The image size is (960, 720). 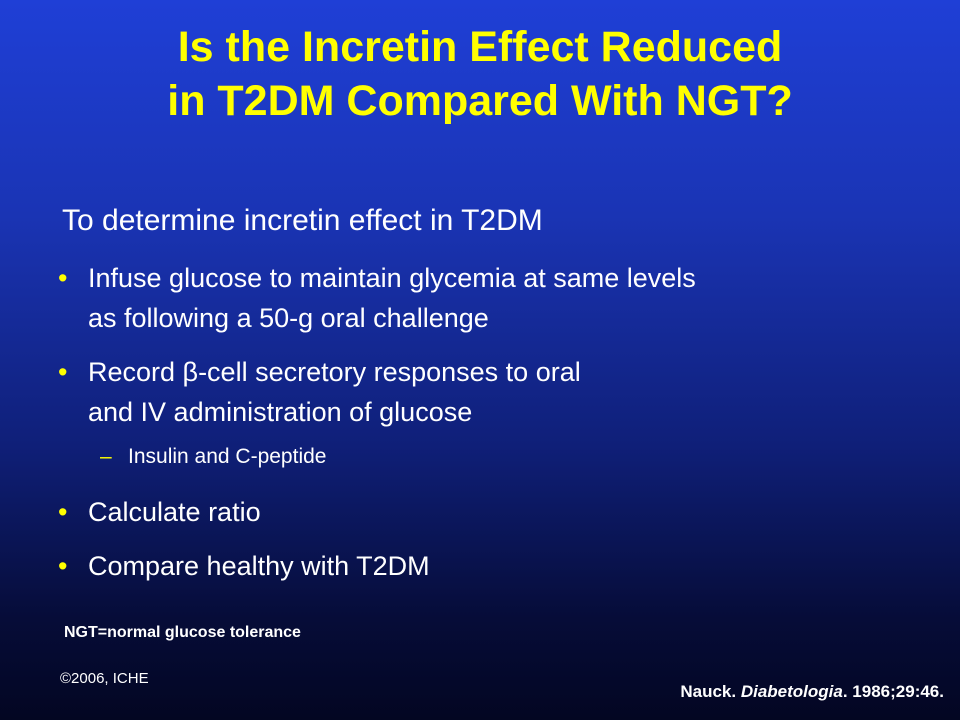 What do you see at coordinates (498, 457) in the screenshot?
I see `sub-bullet-item: – Insulin and C-peptide` at bounding box center [498, 457].